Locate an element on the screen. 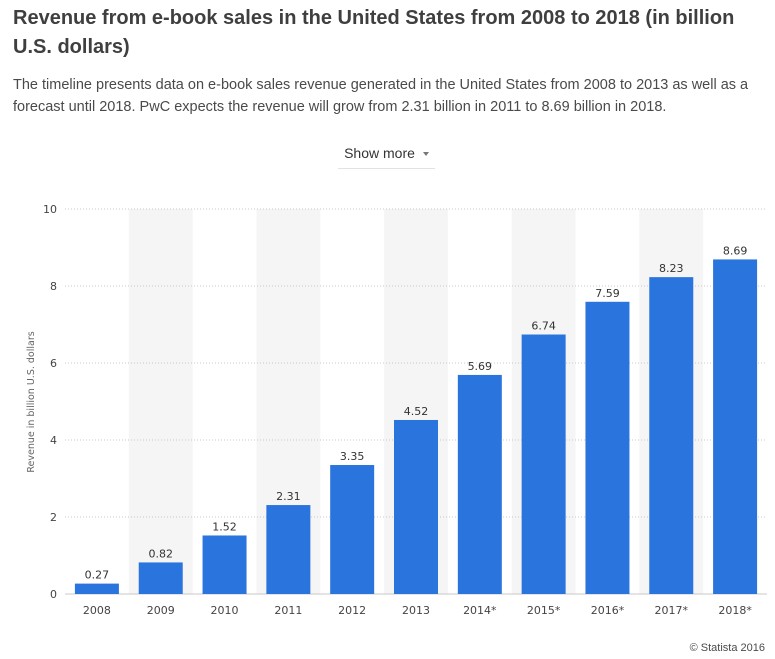 This screenshot has width=775, height=659. x-tick-label: 2011 is located at coordinates (288, 610).